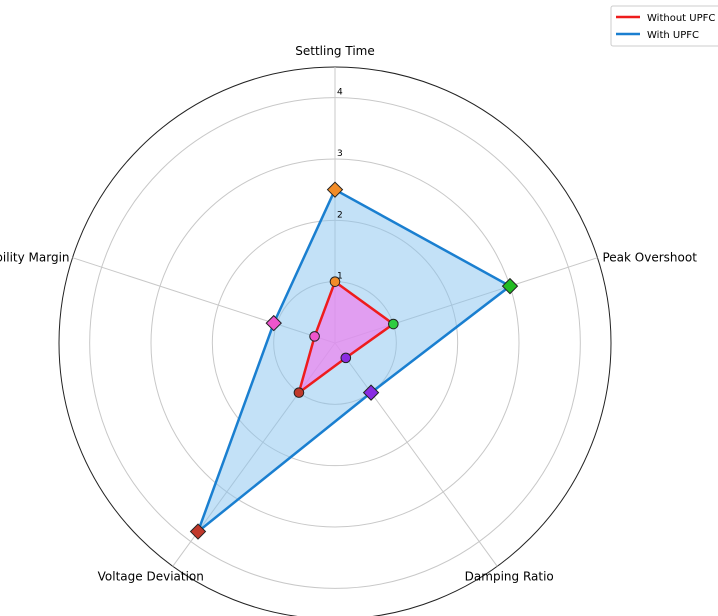 Image resolution: width=718 pixels, height=616 pixels. Describe the element at coordinates (151, 576) in the screenshot. I see `axis-label-3: Voltage Deviation` at that location.